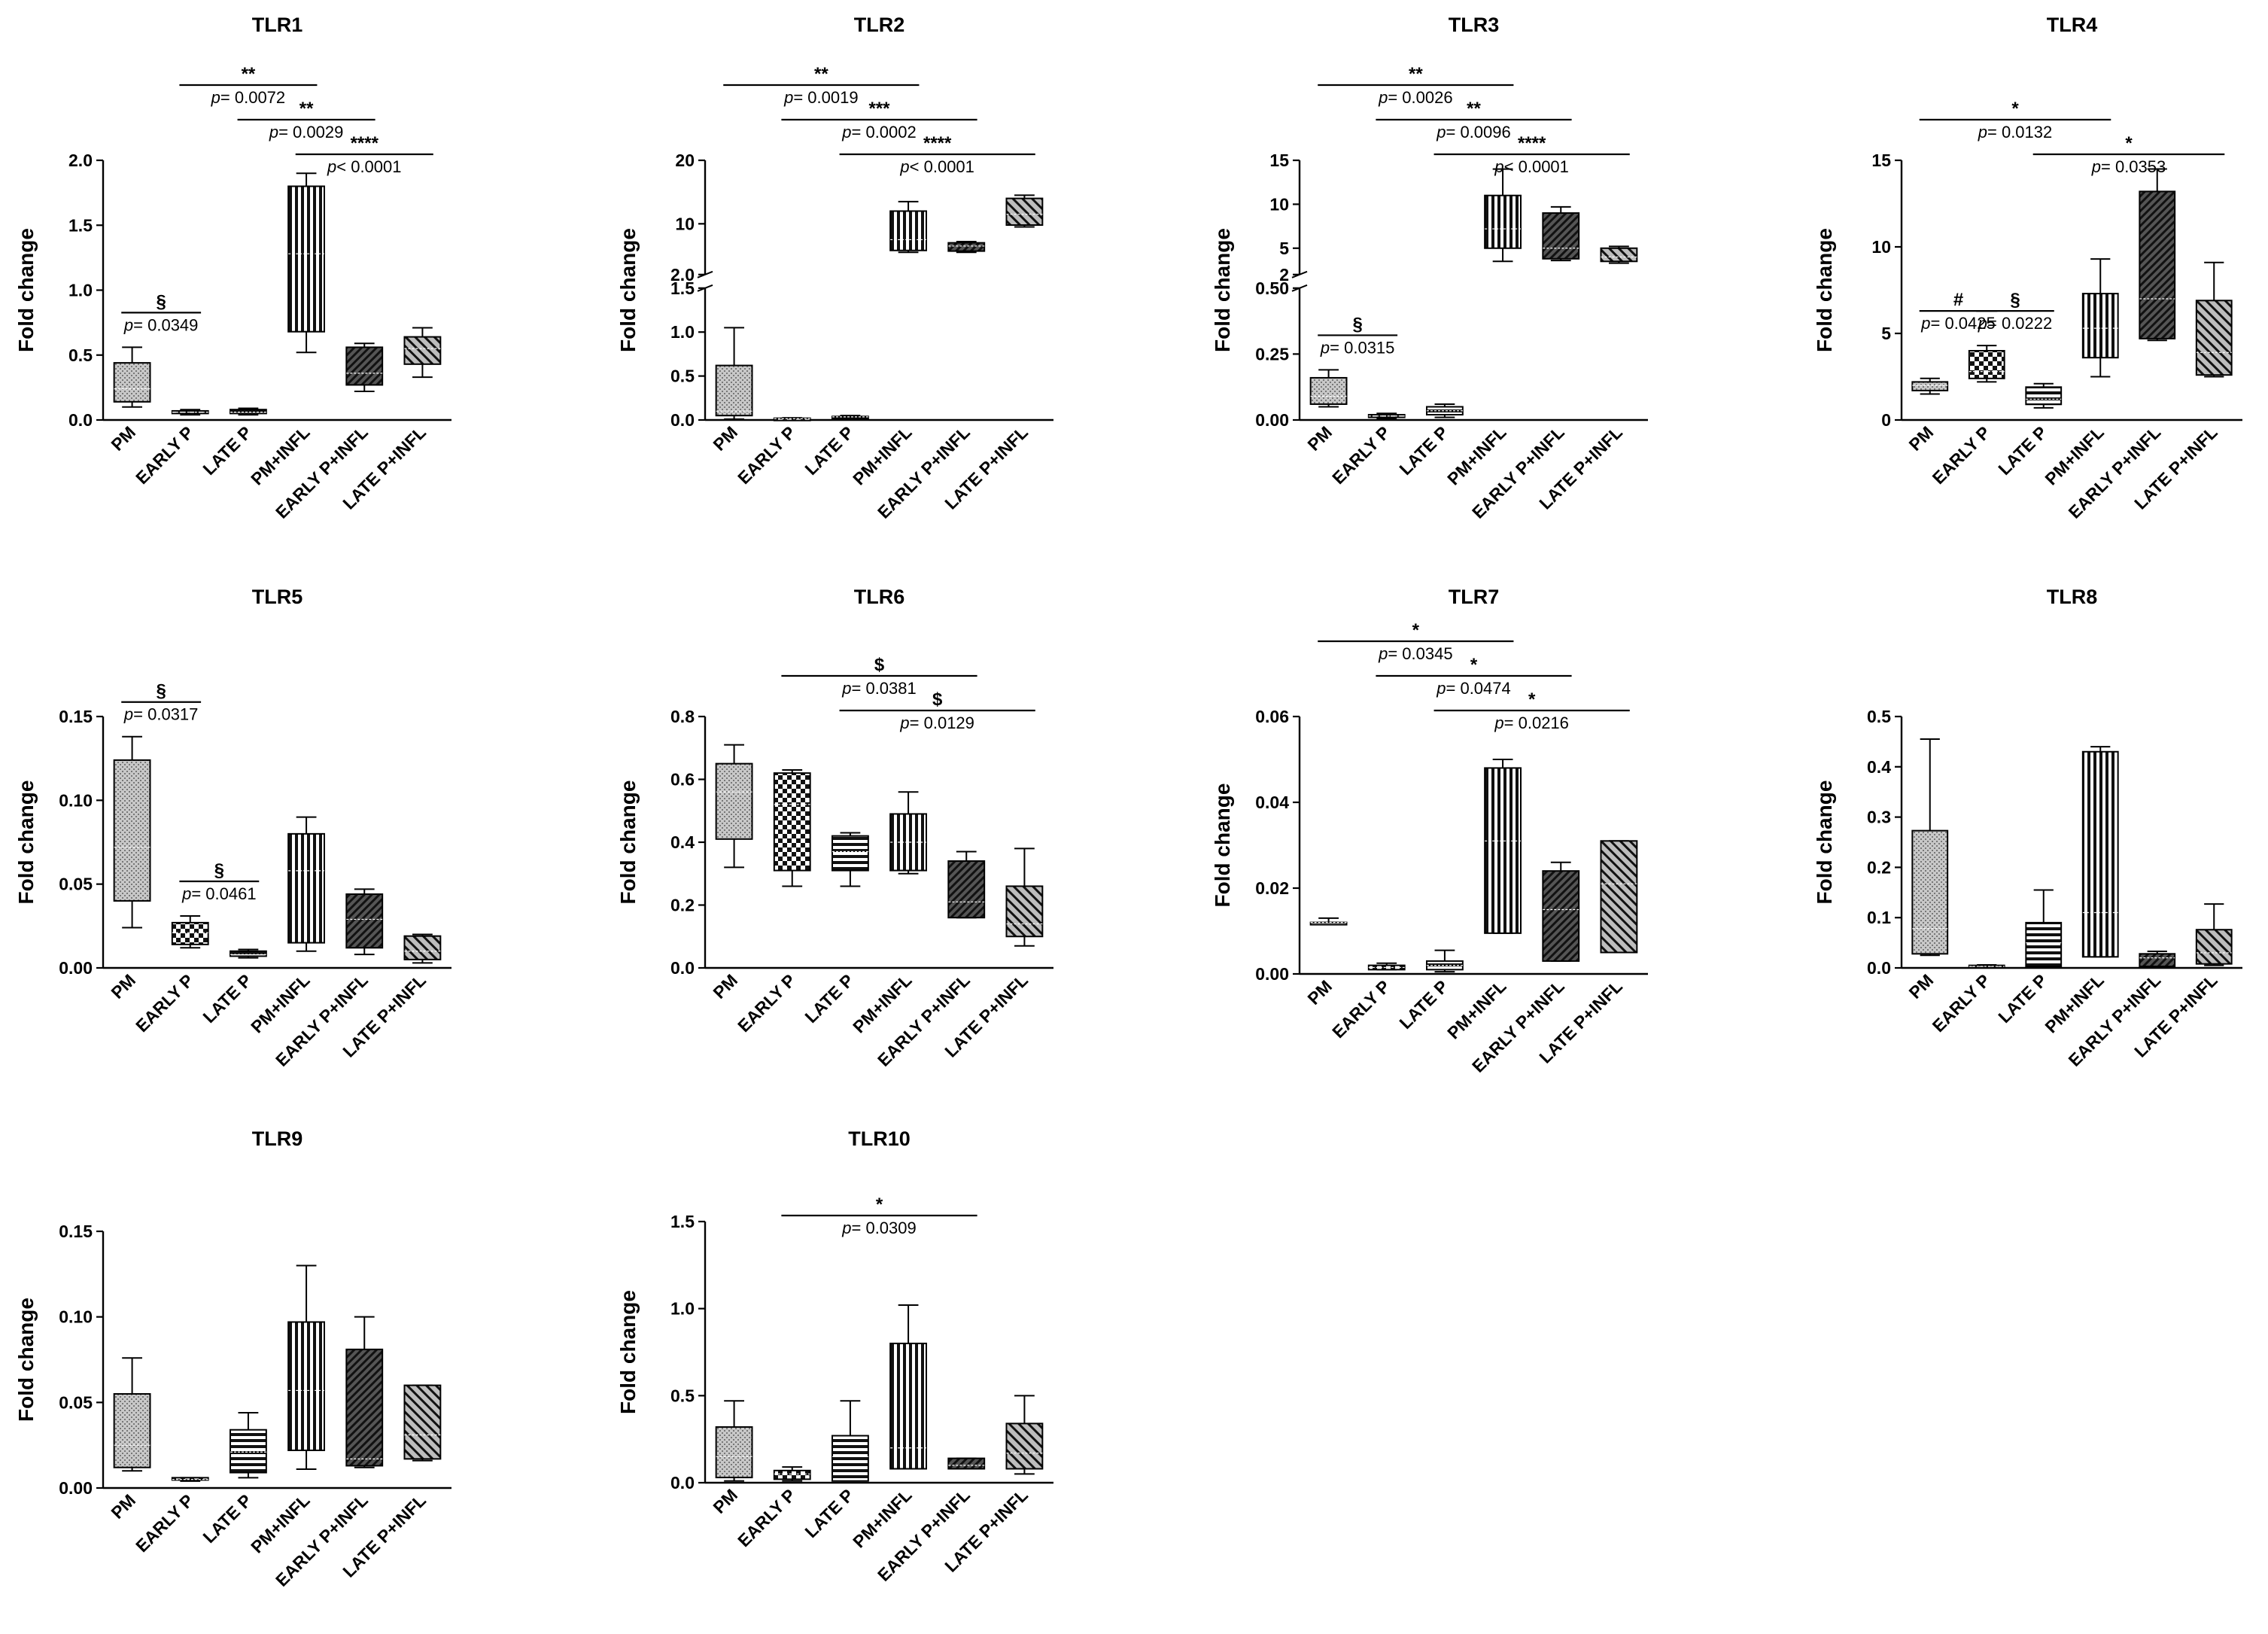 Image resolution: width=2268 pixels, height=1634 pixels. Describe the element at coordinates (1879, 867) in the screenshot. I see `y-tick-label: 0.2` at that location.